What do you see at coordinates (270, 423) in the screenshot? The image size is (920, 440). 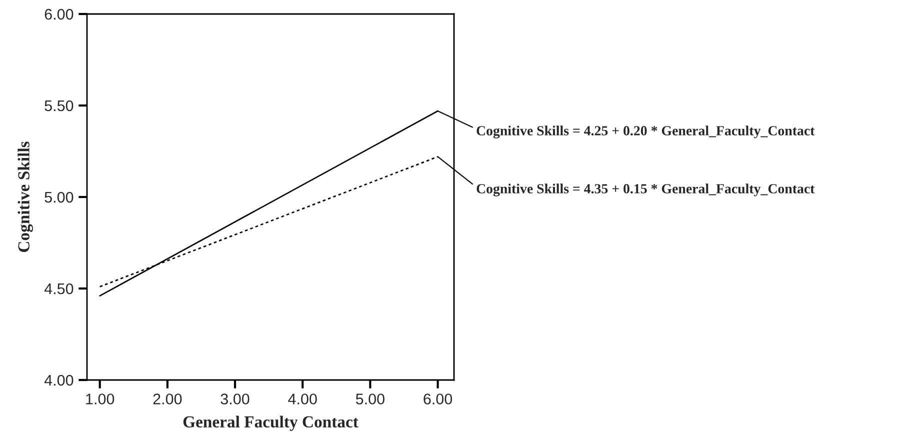 I see `x-axis-title: General Faculty Contact` at bounding box center [270, 423].